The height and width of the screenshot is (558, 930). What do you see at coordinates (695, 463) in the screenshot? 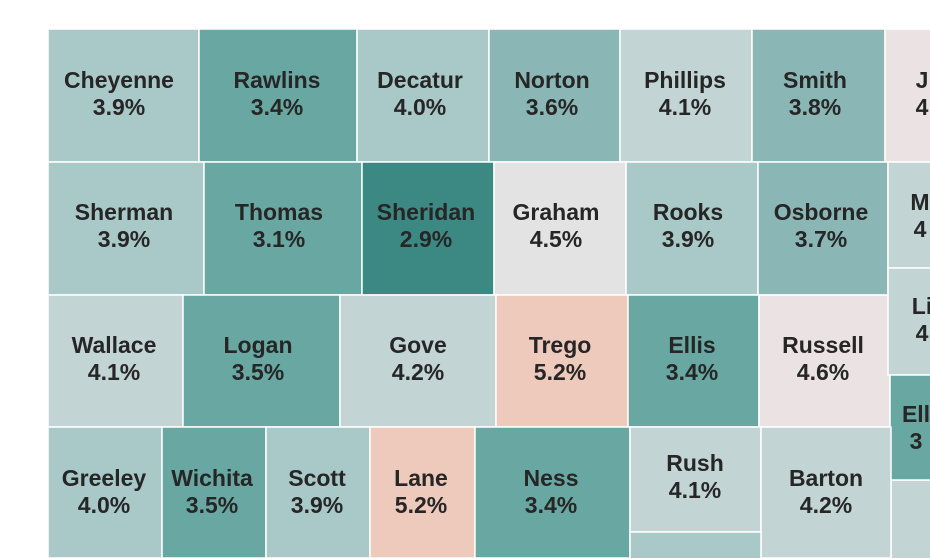
I see `county-name-label: Rush` at bounding box center [695, 463].